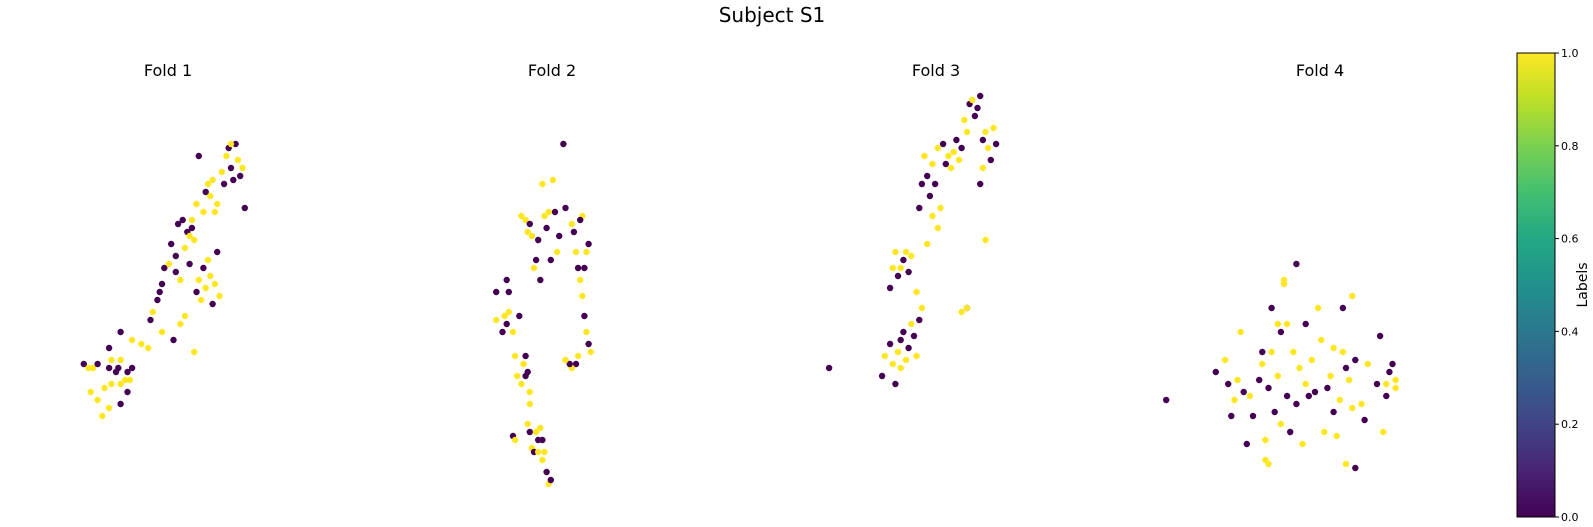 Image resolution: width=1593 pixels, height=527 pixels. Describe the element at coordinates (1553, 285) in the screenshot. I see `colorbar: 0.0 0.2 0.4 0.6 0.8 1.0 Labels` at that location.